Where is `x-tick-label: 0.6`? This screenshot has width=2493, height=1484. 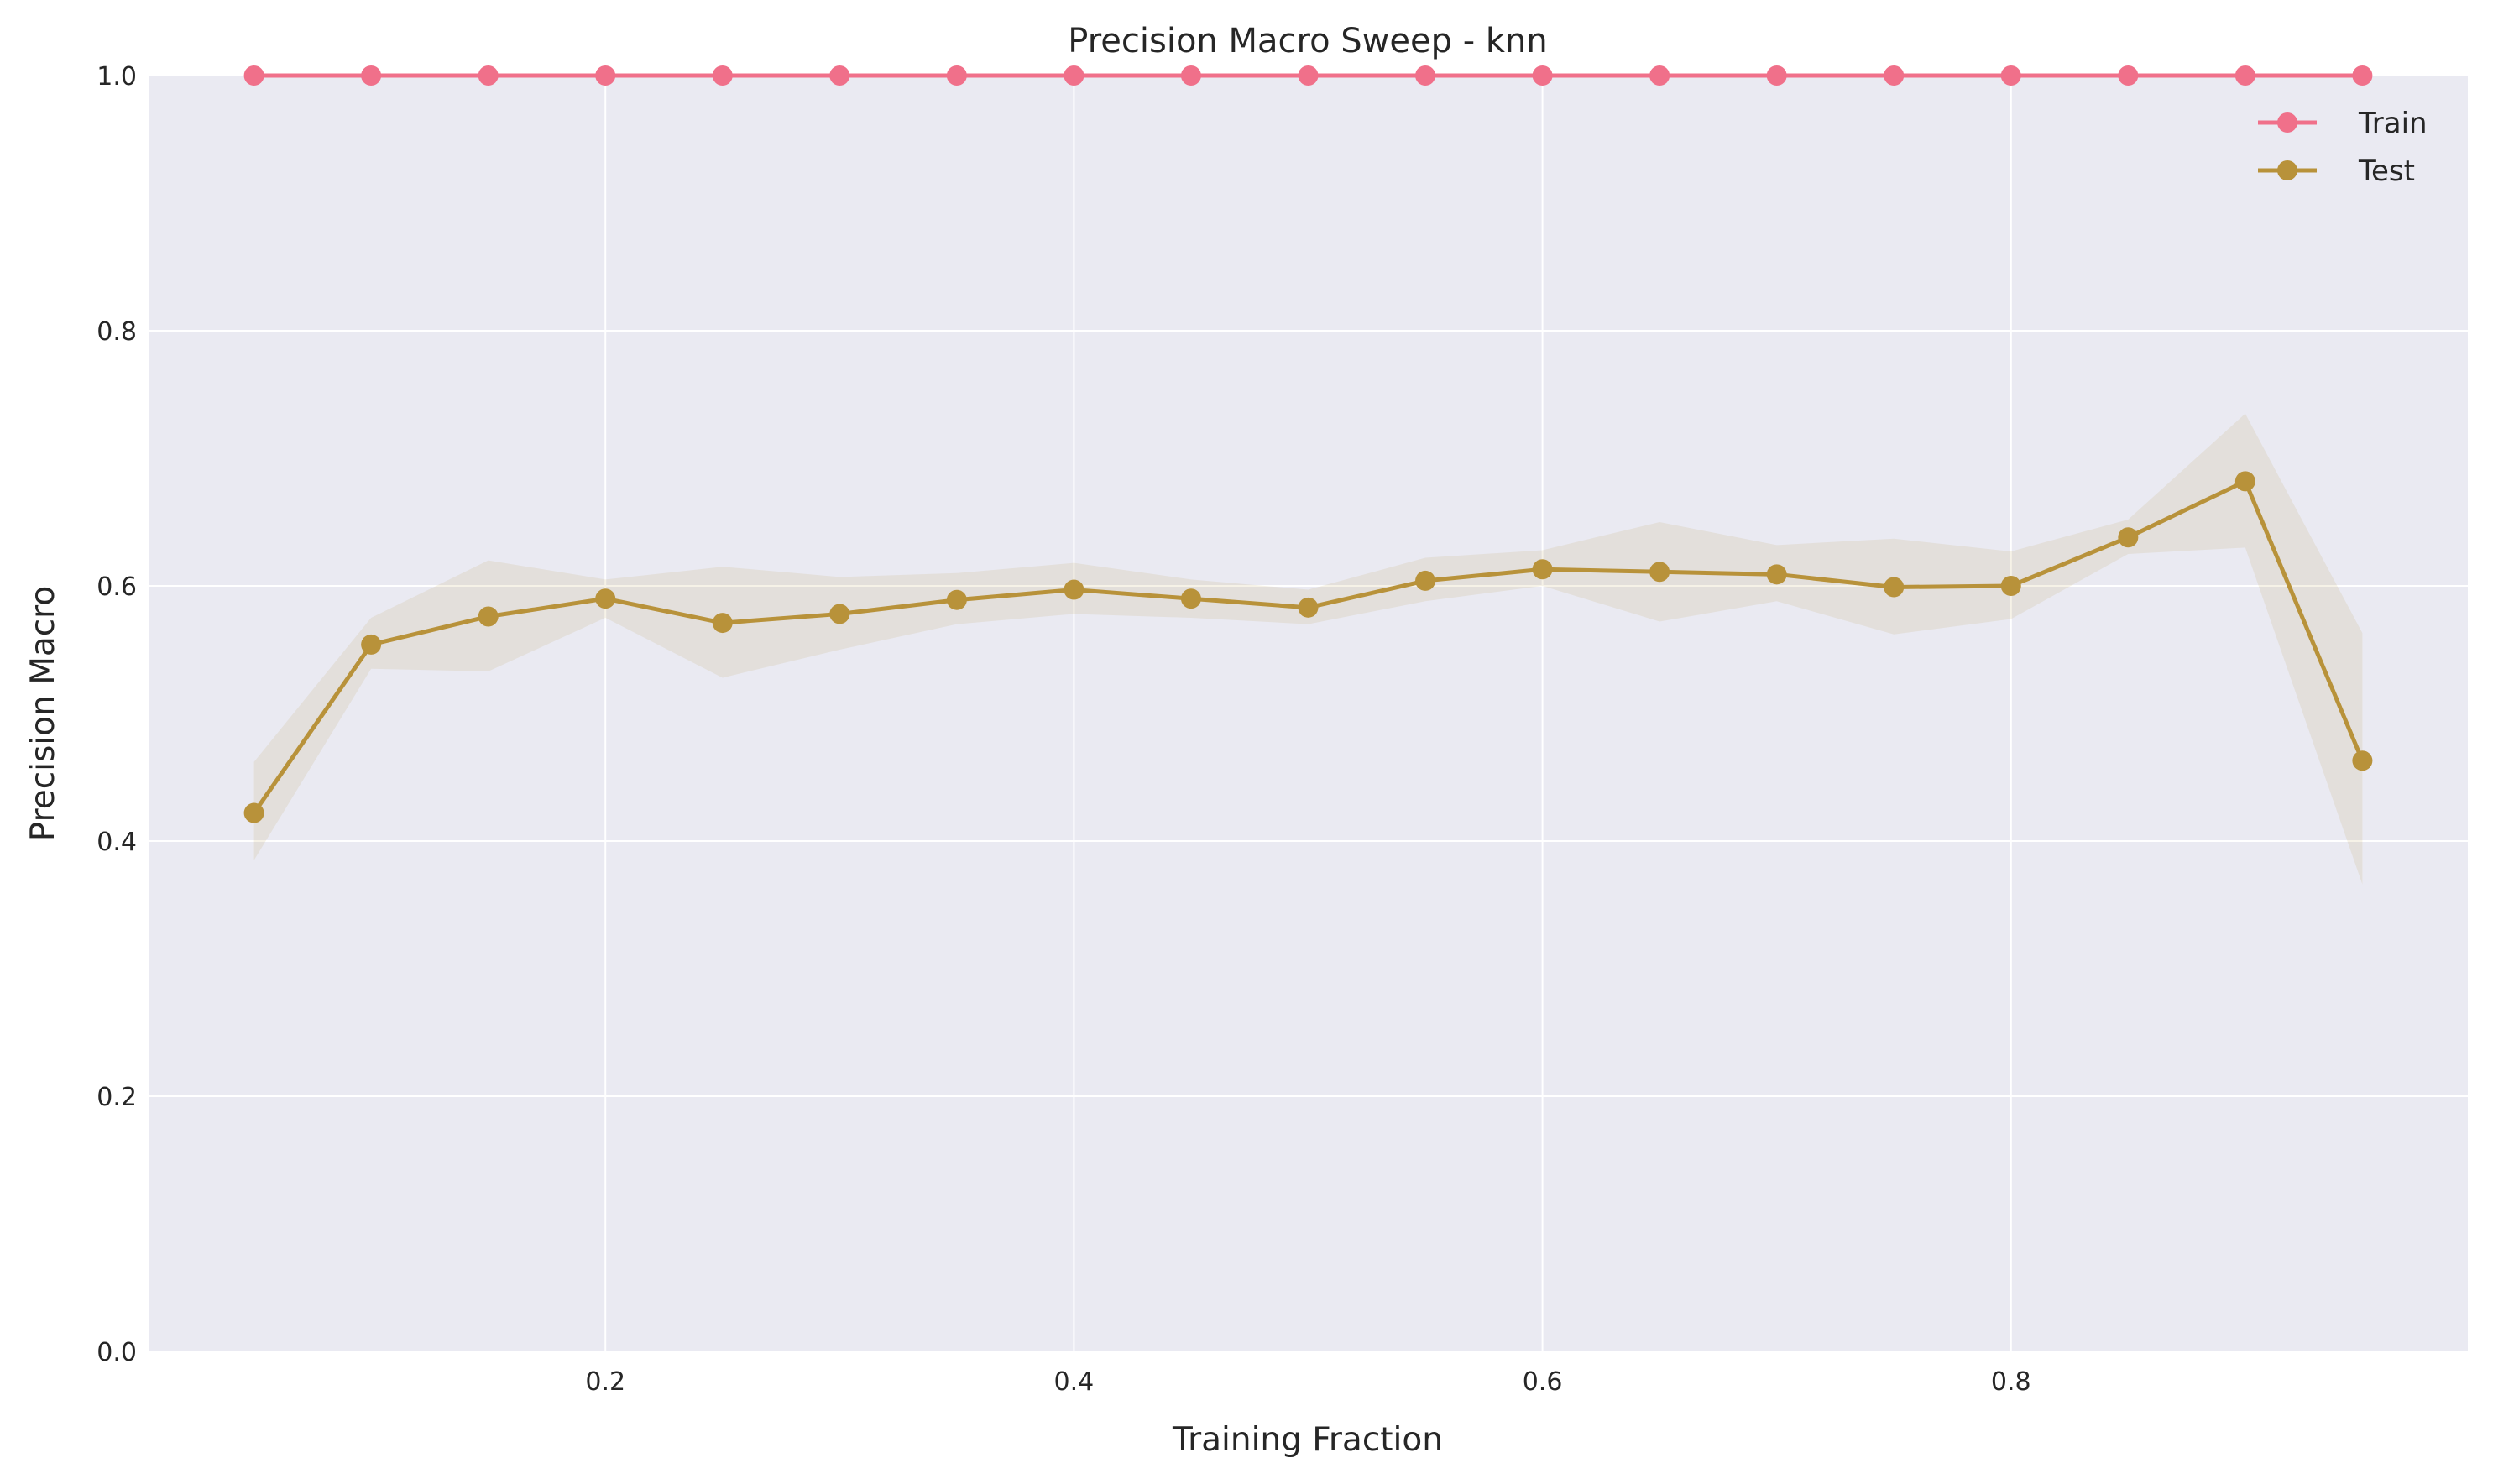 x-tick-label: 0.6 is located at coordinates (1543, 1382).